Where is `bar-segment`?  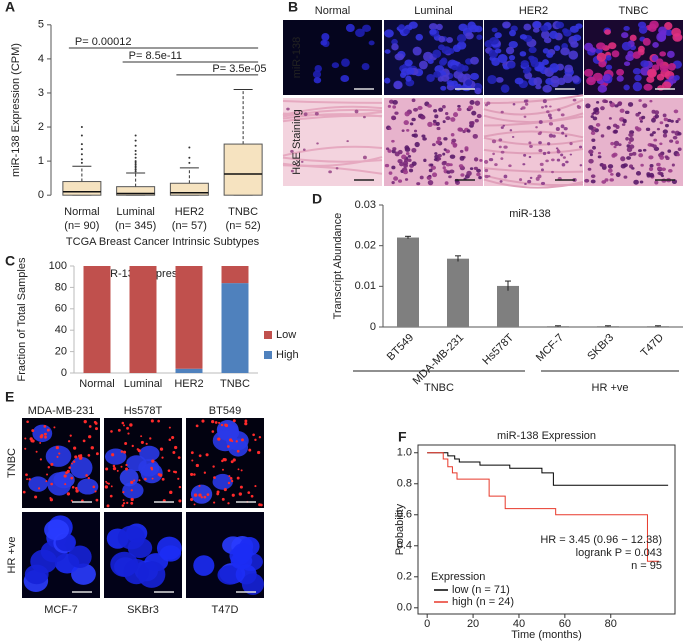 bar-segment is located at coordinates (235, 328).